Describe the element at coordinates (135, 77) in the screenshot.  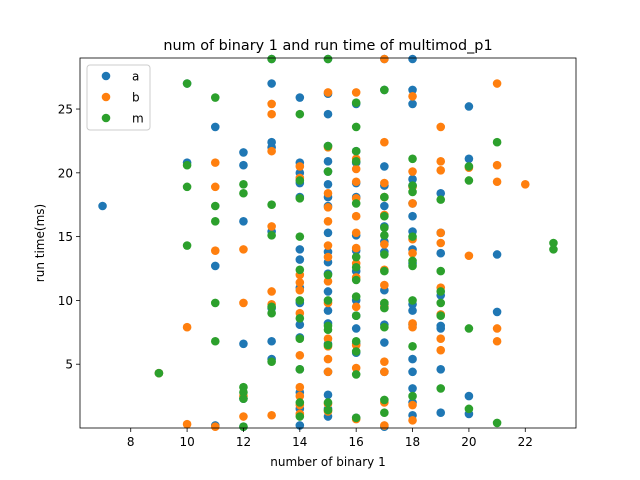
I see `legend-label-a: a` at that location.